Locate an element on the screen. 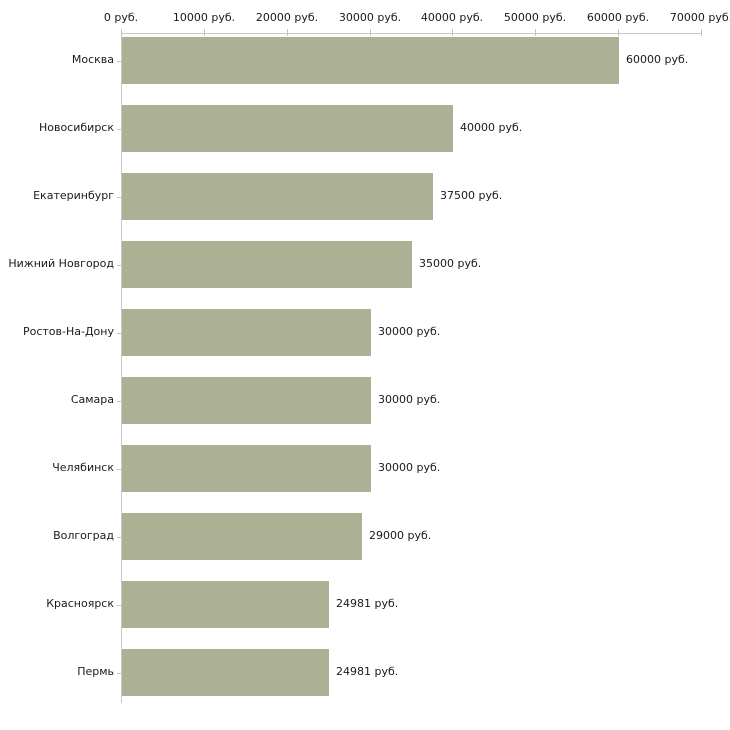 The image size is (730, 730). x-axis-tick-label: 70000 руб. is located at coordinates (699, 17).